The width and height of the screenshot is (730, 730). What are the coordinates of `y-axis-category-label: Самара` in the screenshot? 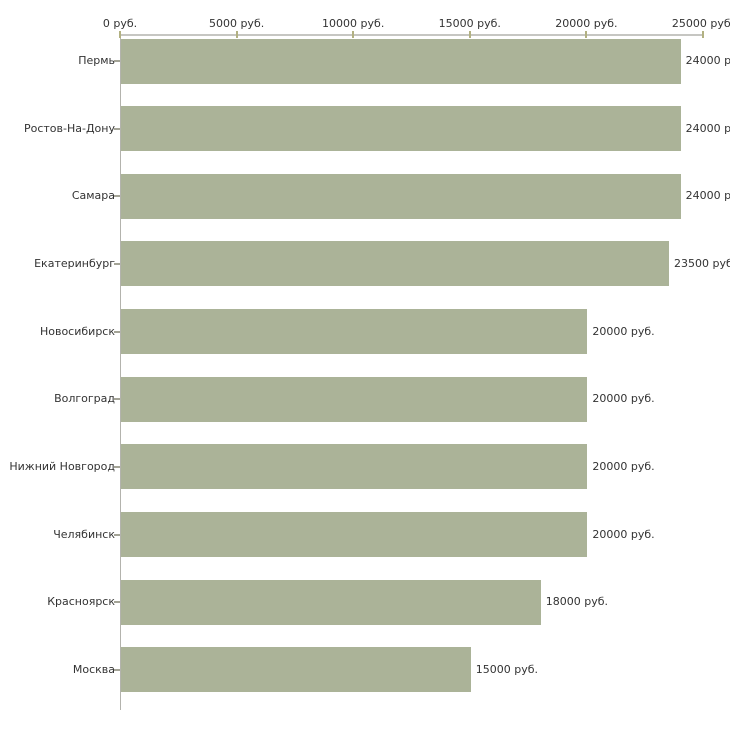 It's located at (93, 196).